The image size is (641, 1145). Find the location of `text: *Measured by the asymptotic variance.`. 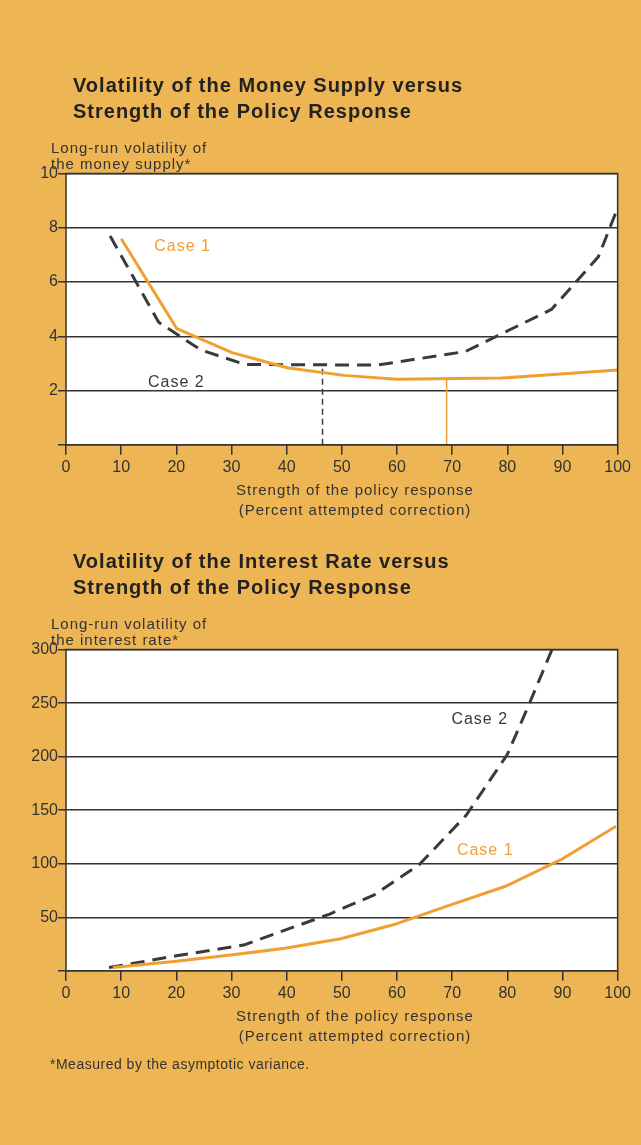

text: *Measured by the asymptotic variance. is located at coordinates (180, 1064).